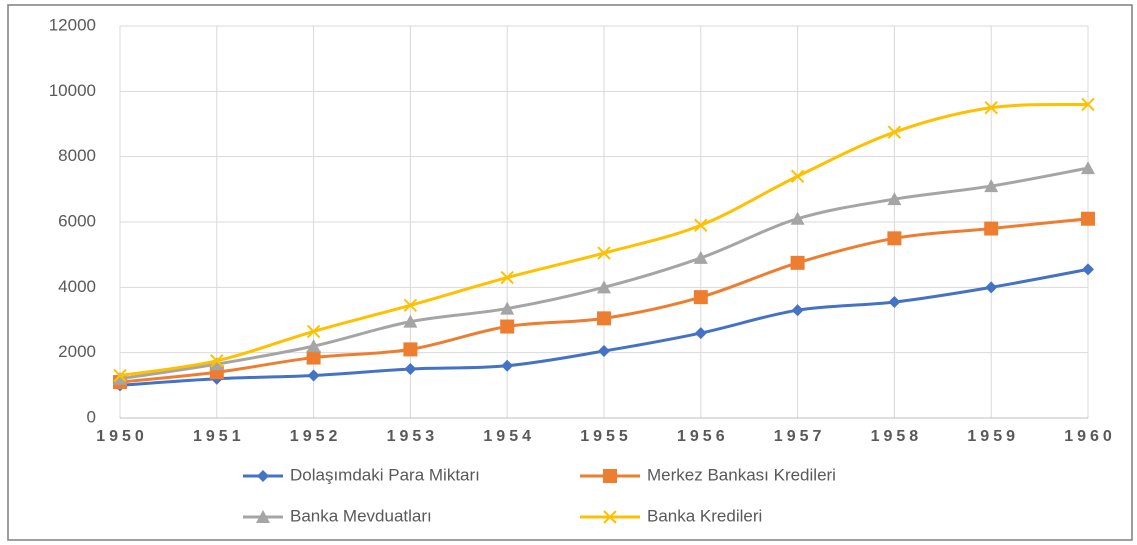 This screenshot has height=545, width=1137. What do you see at coordinates (606, 436) in the screenshot?
I see `x-tick-label: 1955` at bounding box center [606, 436].